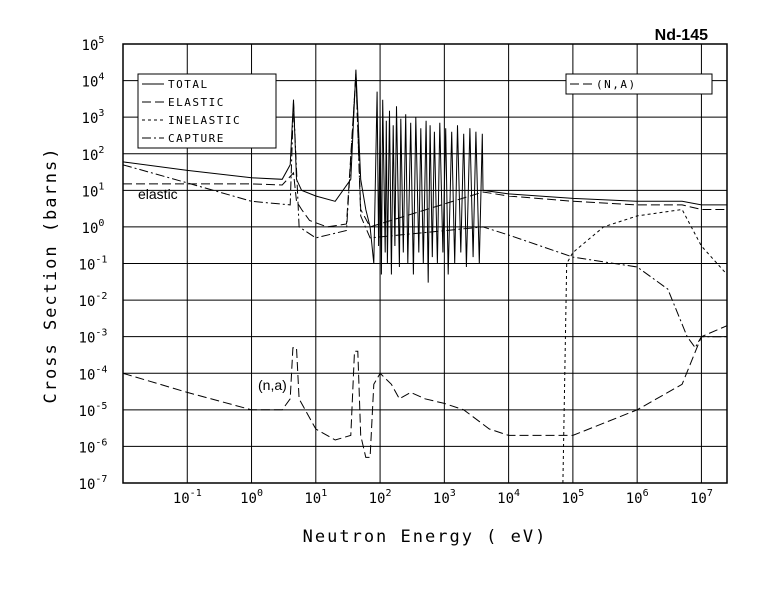 The height and width of the screenshot is (590, 780). What do you see at coordinates (272, 385) in the screenshot?
I see `annotation: (n,a)` at bounding box center [272, 385].